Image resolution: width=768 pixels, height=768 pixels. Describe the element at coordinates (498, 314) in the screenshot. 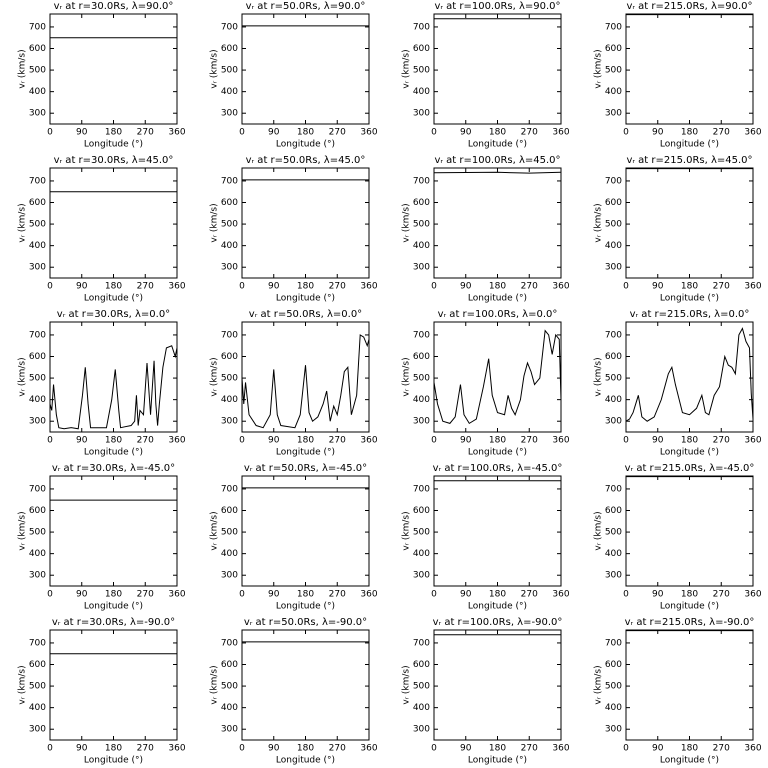

I see `panel-title: vᵣ at r=100.0Rs, λ=0.0°` at that location.